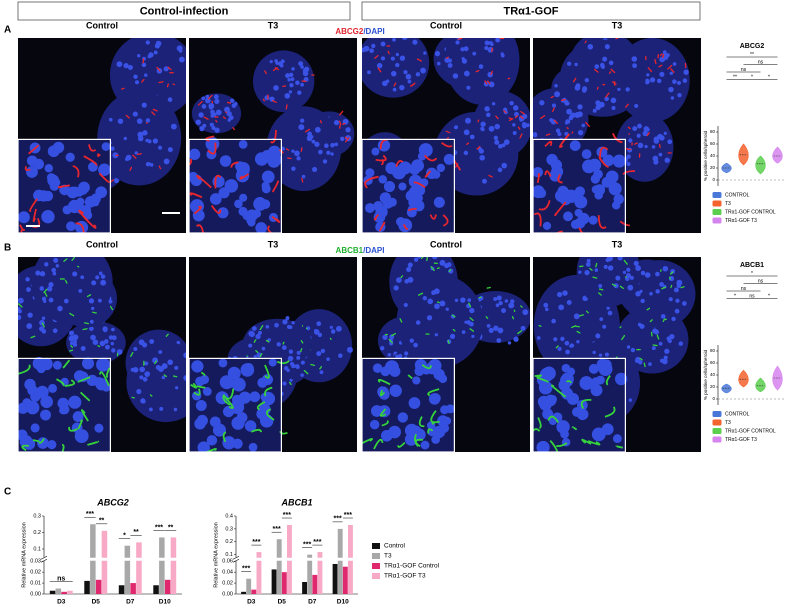 This screenshot has height=610, width=790. I want to click on y-axis-label: Relative mRNA expression, so click(216, 554).